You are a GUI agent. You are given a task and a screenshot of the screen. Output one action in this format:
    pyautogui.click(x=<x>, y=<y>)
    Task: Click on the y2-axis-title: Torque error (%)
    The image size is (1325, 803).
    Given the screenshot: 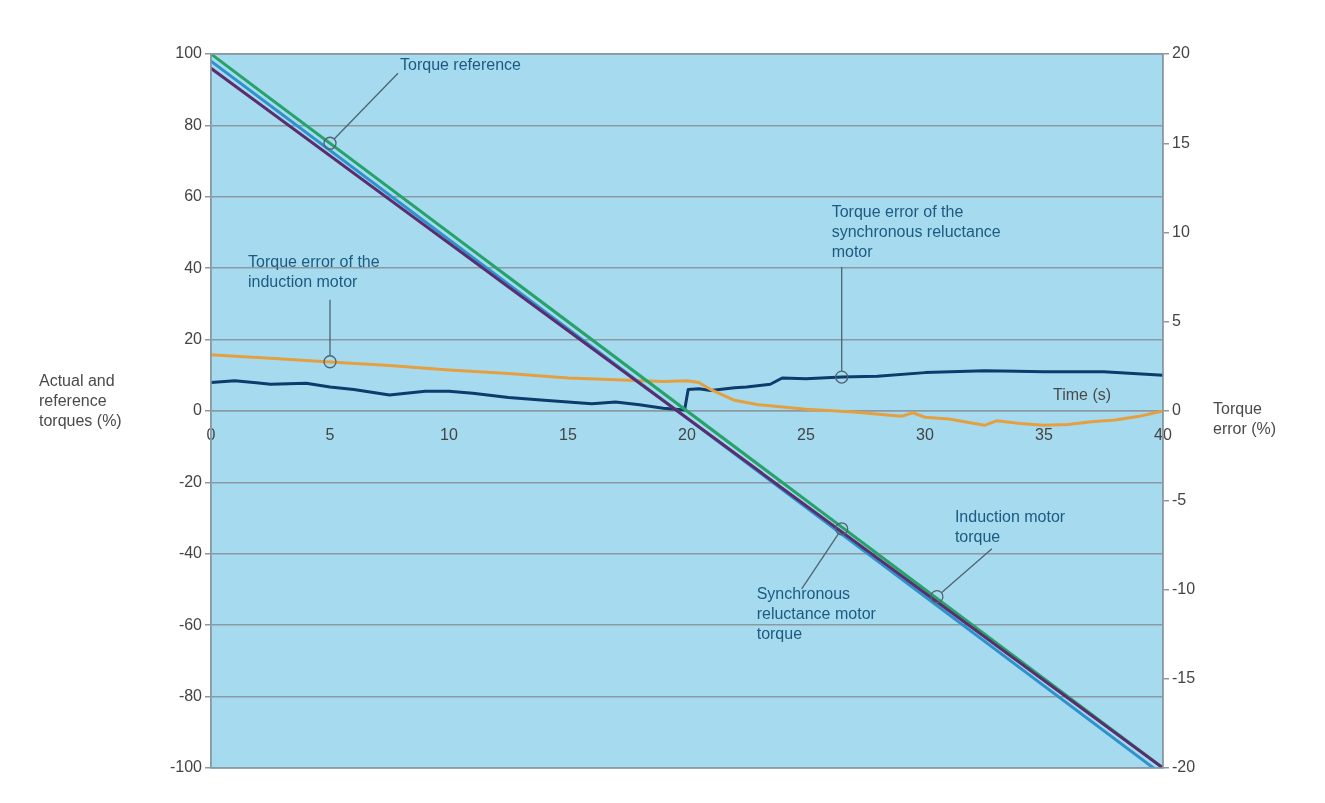 What is the action you would take?
    pyautogui.click(x=1245, y=419)
    